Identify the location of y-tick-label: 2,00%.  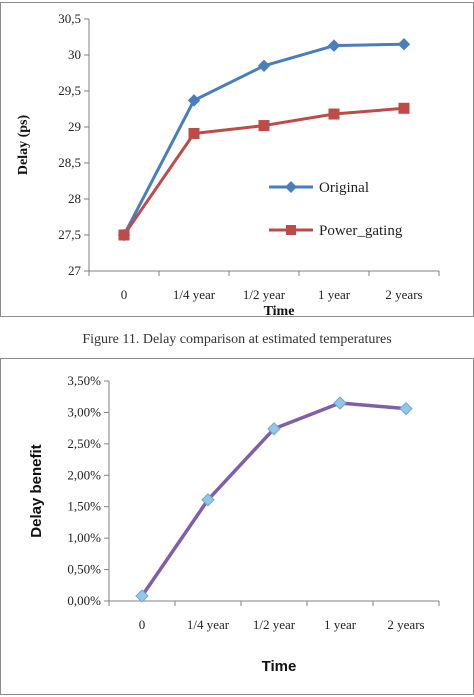
(84, 474).